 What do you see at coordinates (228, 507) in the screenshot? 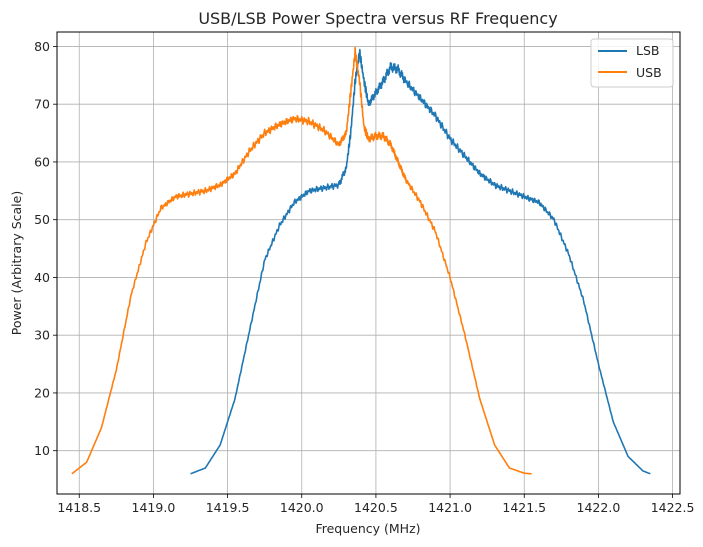
I see `x-tick-label: 1419.5` at bounding box center [228, 507].